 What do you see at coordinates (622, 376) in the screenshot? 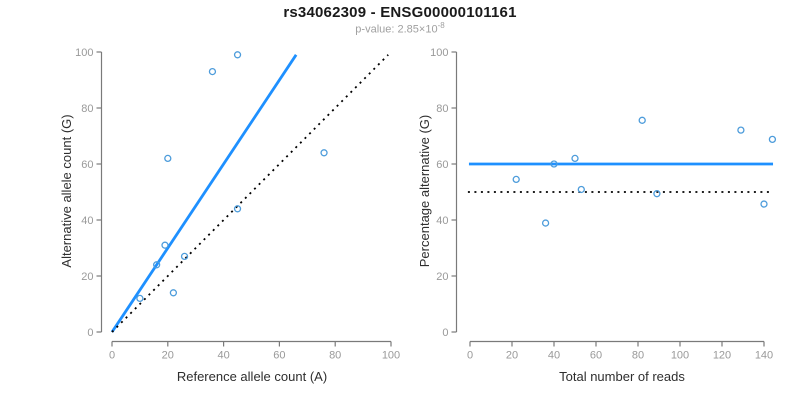
I see `right-x-axis-label: Total number of reads` at bounding box center [622, 376].